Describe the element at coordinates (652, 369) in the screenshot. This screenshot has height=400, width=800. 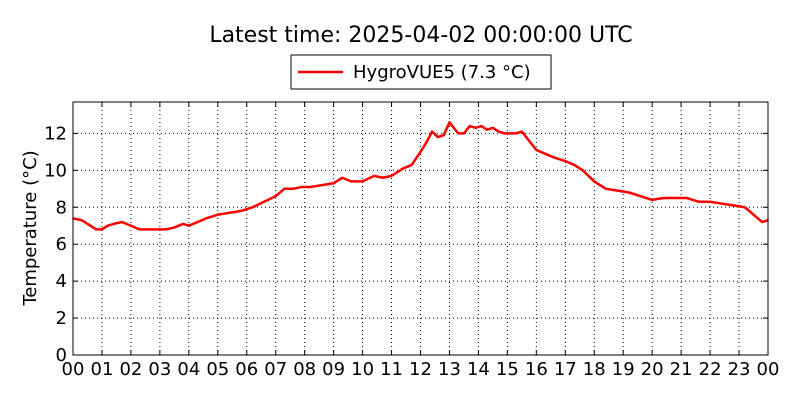
I see `x-tick-label: 20` at that location.